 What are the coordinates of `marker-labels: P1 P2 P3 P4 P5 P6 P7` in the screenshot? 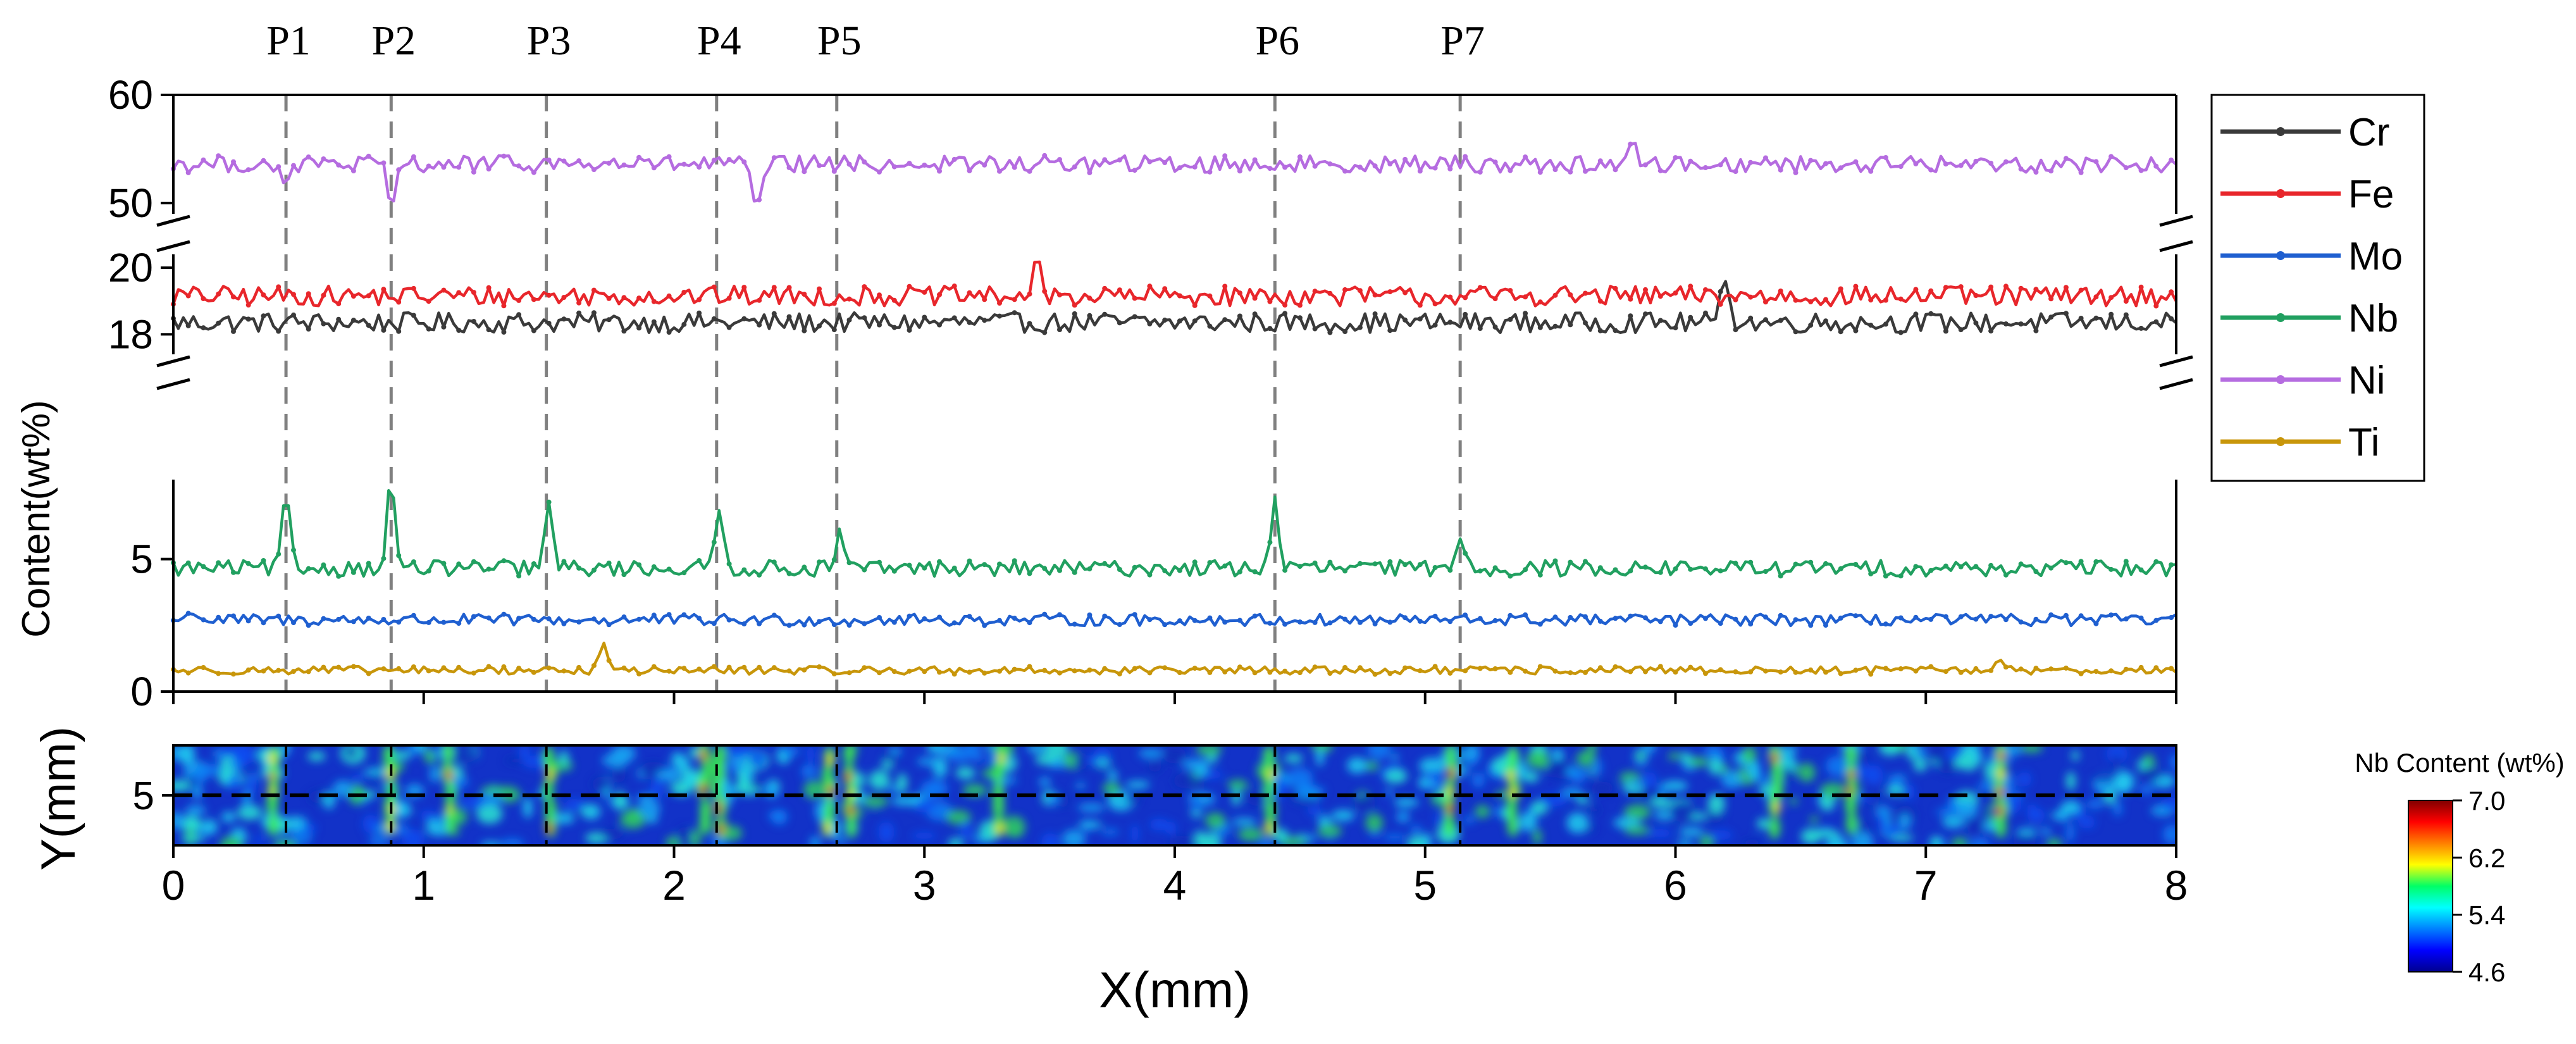 It's located at (876, 41).